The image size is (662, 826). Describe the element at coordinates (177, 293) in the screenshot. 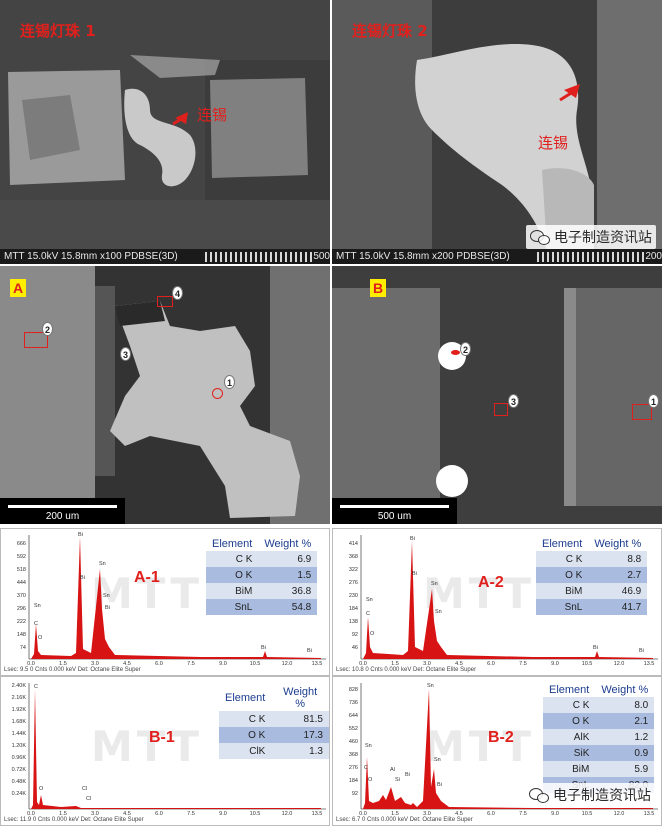

I see `point-a-4: 4` at that location.